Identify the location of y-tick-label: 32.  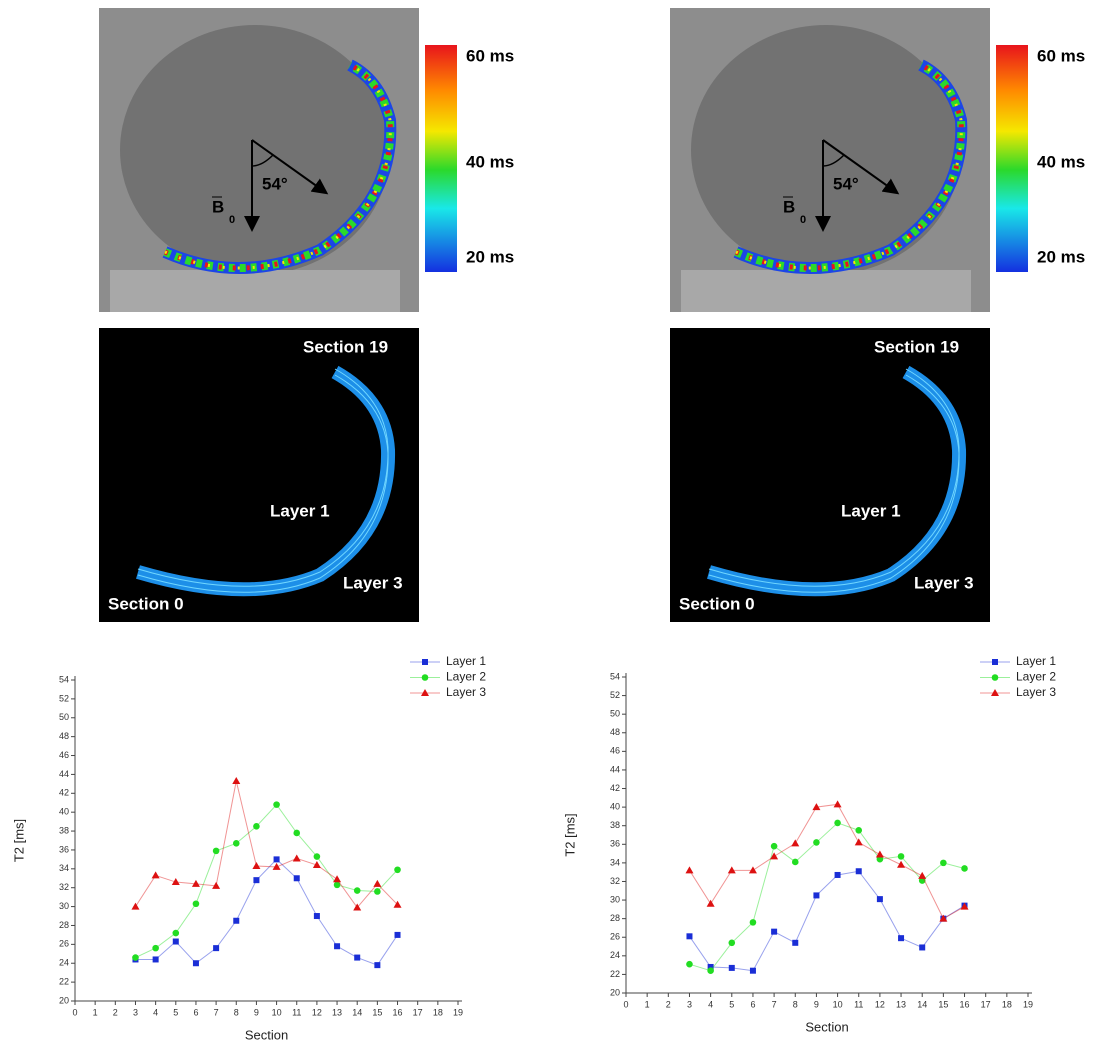
(615, 881).